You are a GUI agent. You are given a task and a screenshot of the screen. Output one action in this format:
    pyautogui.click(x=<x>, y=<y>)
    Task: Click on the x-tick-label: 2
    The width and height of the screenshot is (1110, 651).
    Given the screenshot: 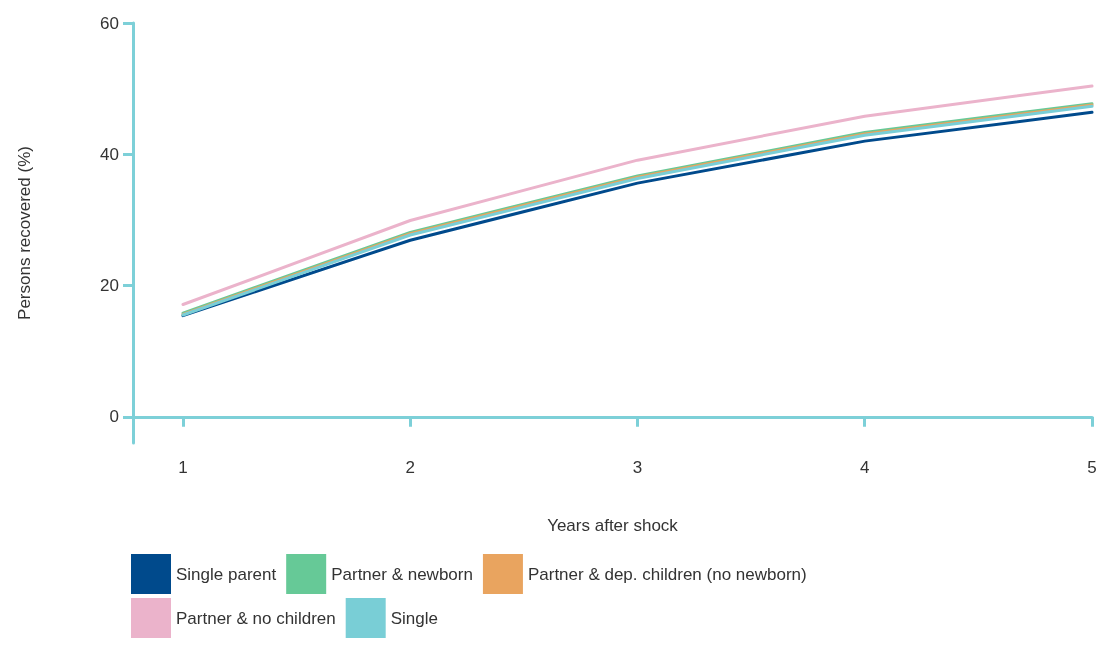 What is the action you would take?
    pyautogui.click(x=410, y=467)
    